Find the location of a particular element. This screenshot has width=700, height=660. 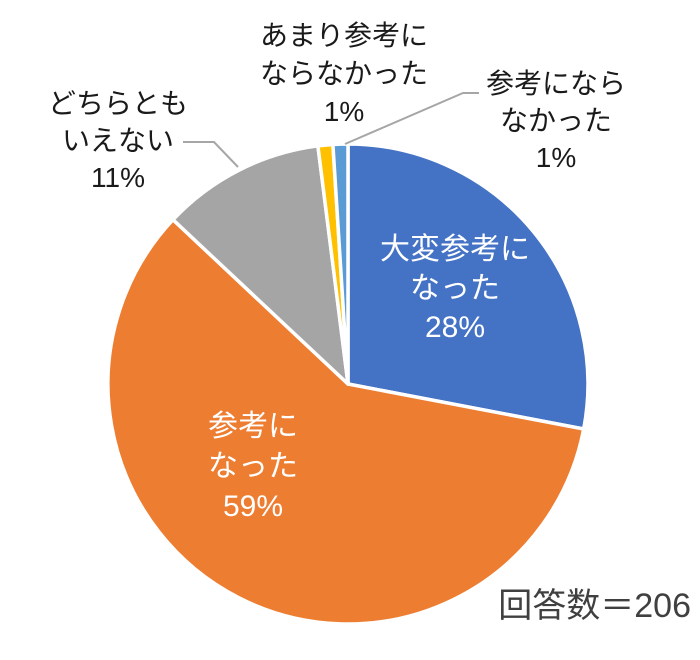

leader-lines-group is located at coordinates (331, 130).